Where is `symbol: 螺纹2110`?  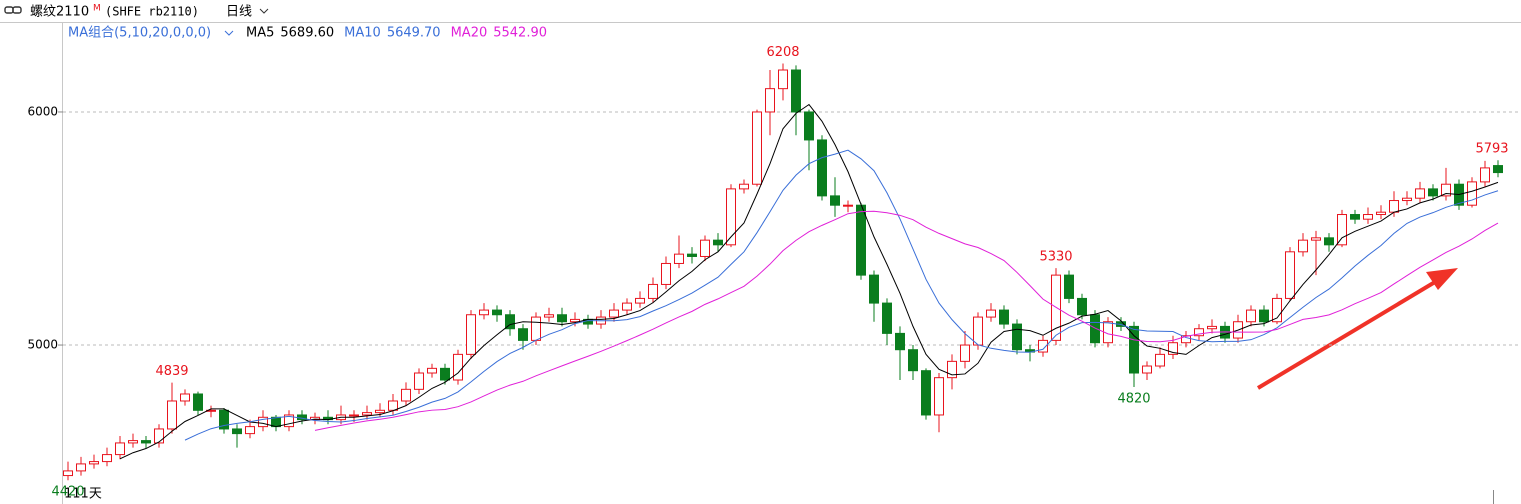 symbol: 螺纹2110 is located at coordinates (59, 12).